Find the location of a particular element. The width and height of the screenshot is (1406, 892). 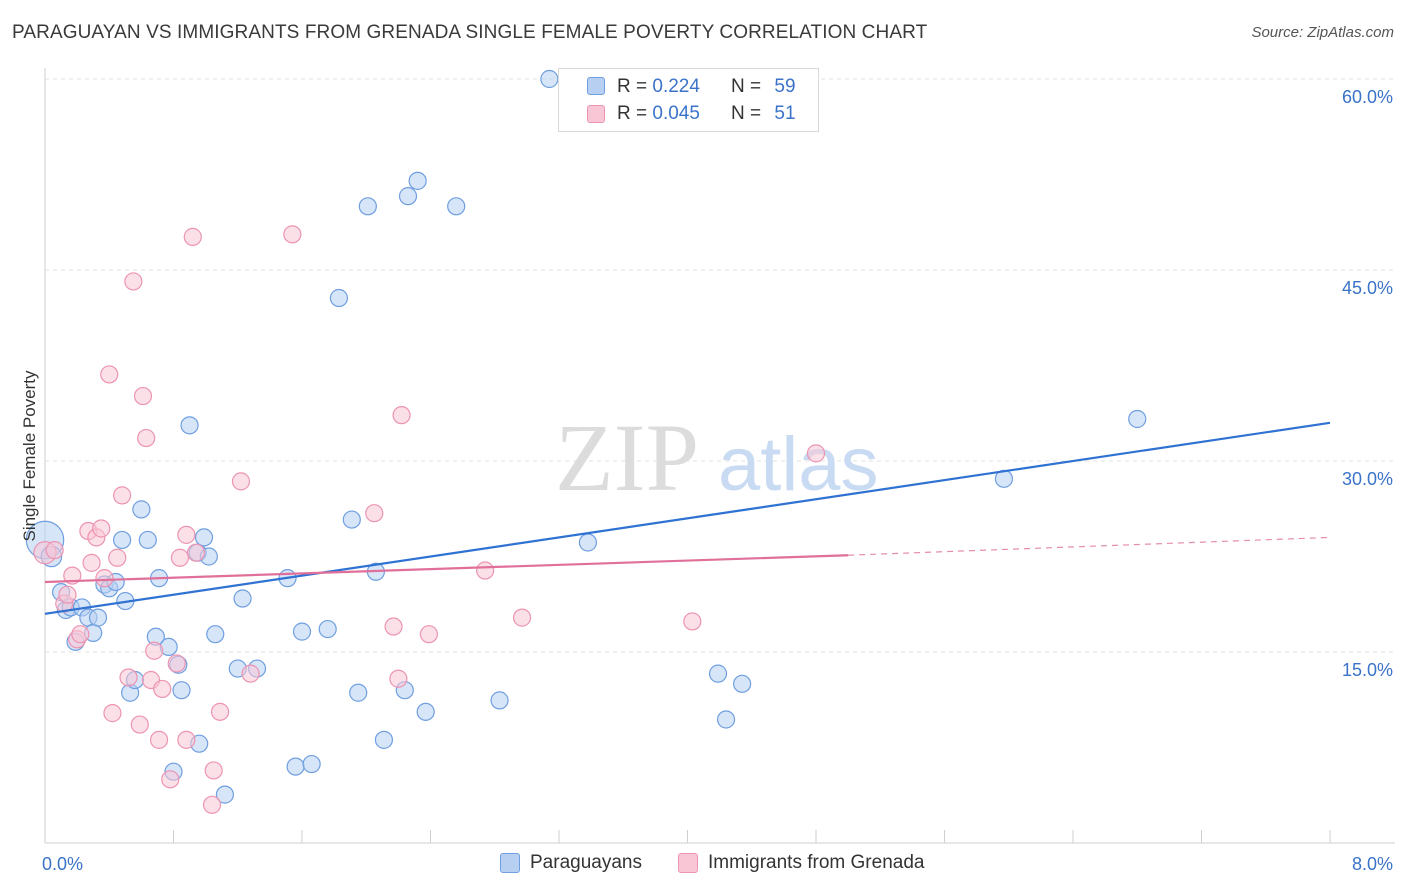

y-tick-label: 45.0% is located at coordinates (1367, 288).